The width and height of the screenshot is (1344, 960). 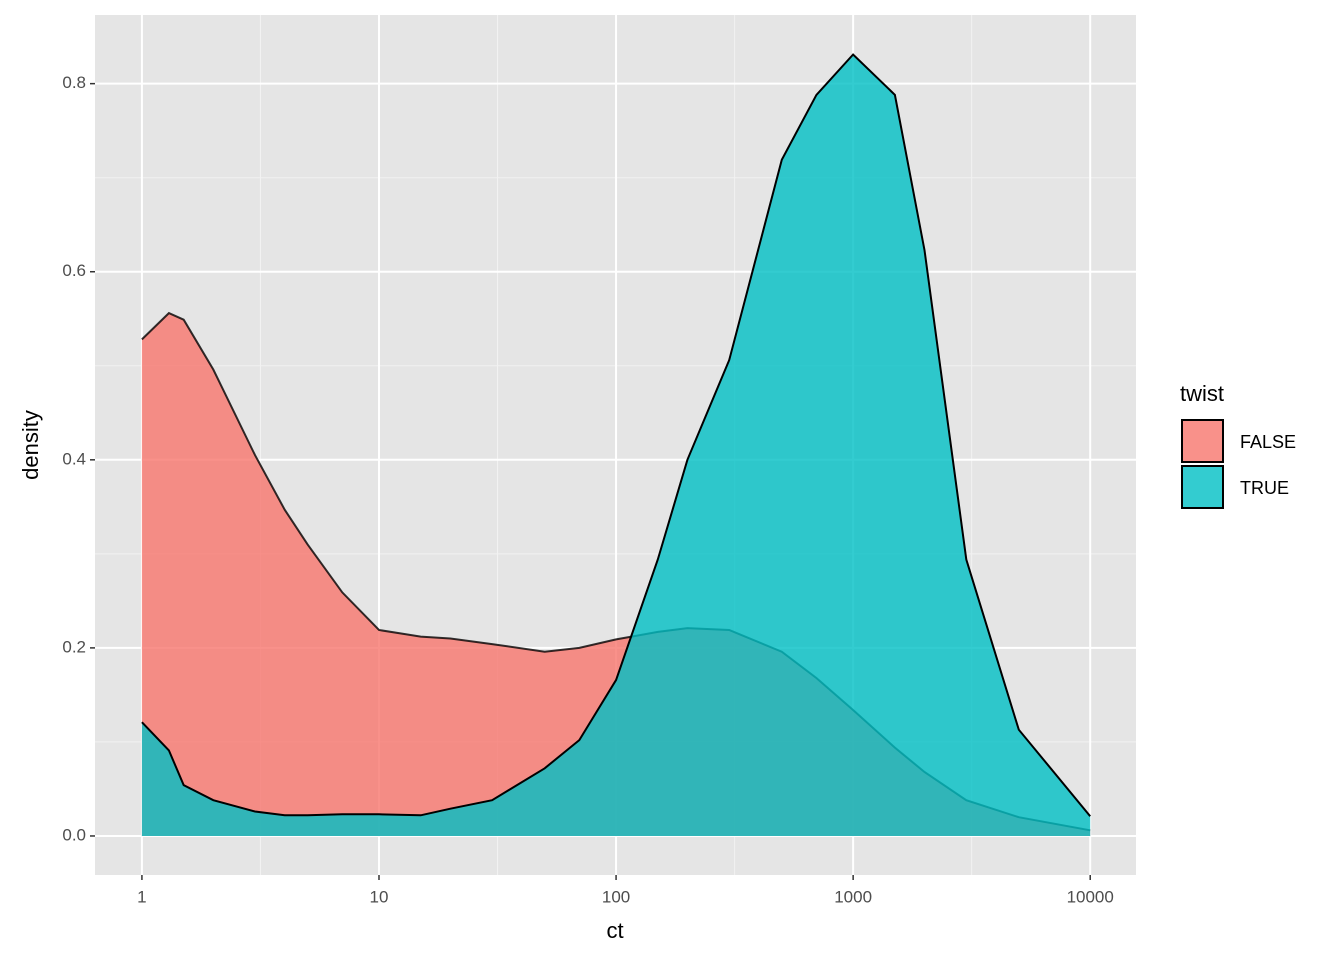 What do you see at coordinates (74, 458) in the screenshot?
I see `y-tick-label: 0.4` at bounding box center [74, 458].